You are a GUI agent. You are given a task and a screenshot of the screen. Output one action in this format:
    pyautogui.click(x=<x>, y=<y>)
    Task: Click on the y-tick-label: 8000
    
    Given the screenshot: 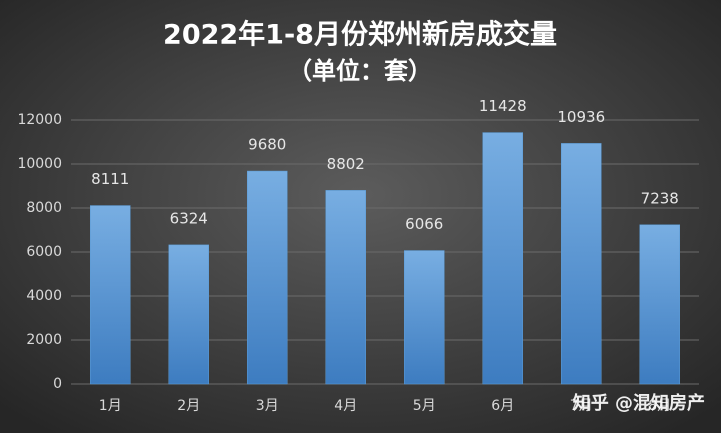 What is the action you would take?
    pyautogui.click(x=44, y=208)
    